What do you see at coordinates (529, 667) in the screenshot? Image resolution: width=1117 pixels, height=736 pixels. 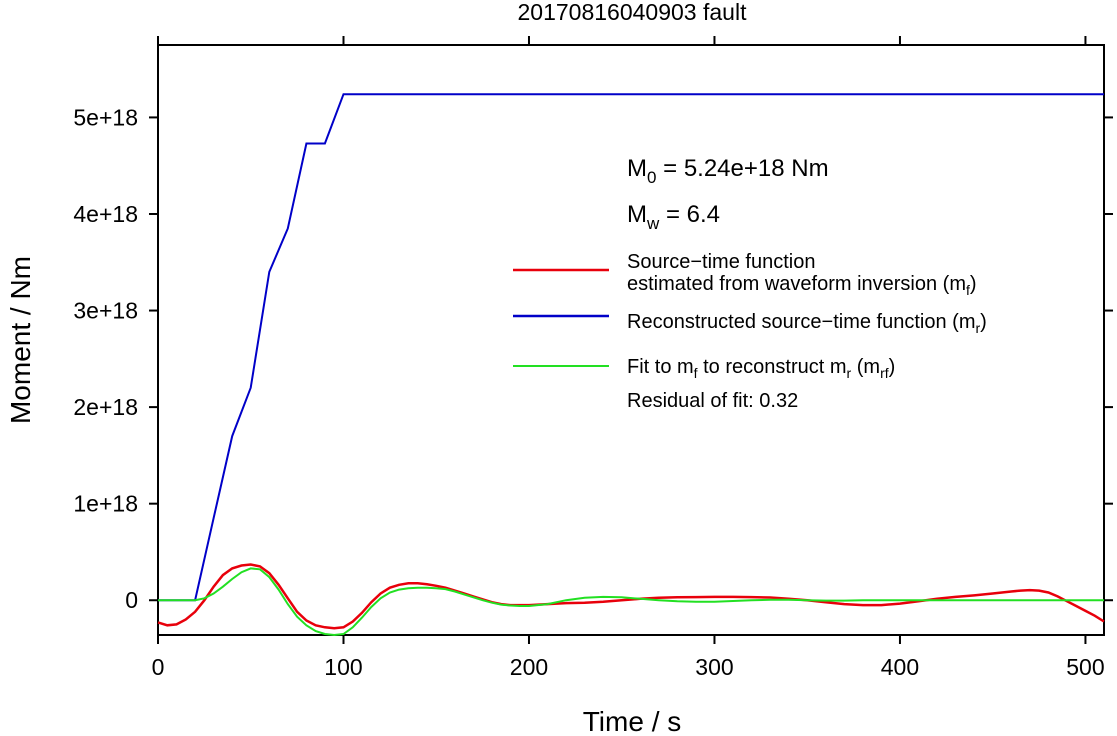 I see `x-tick-label: 200` at bounding box center [529, 667].